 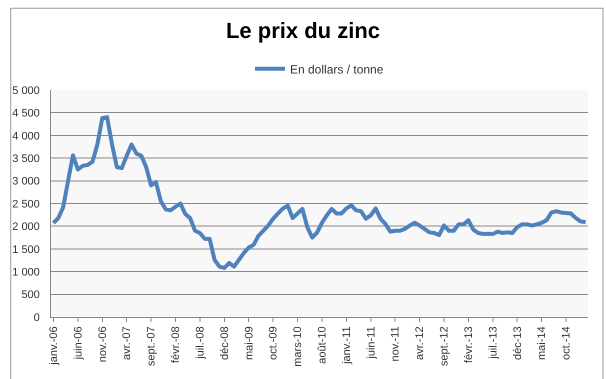 I want to click on x-tick-label: déc-13, so click(x=518, y=343).